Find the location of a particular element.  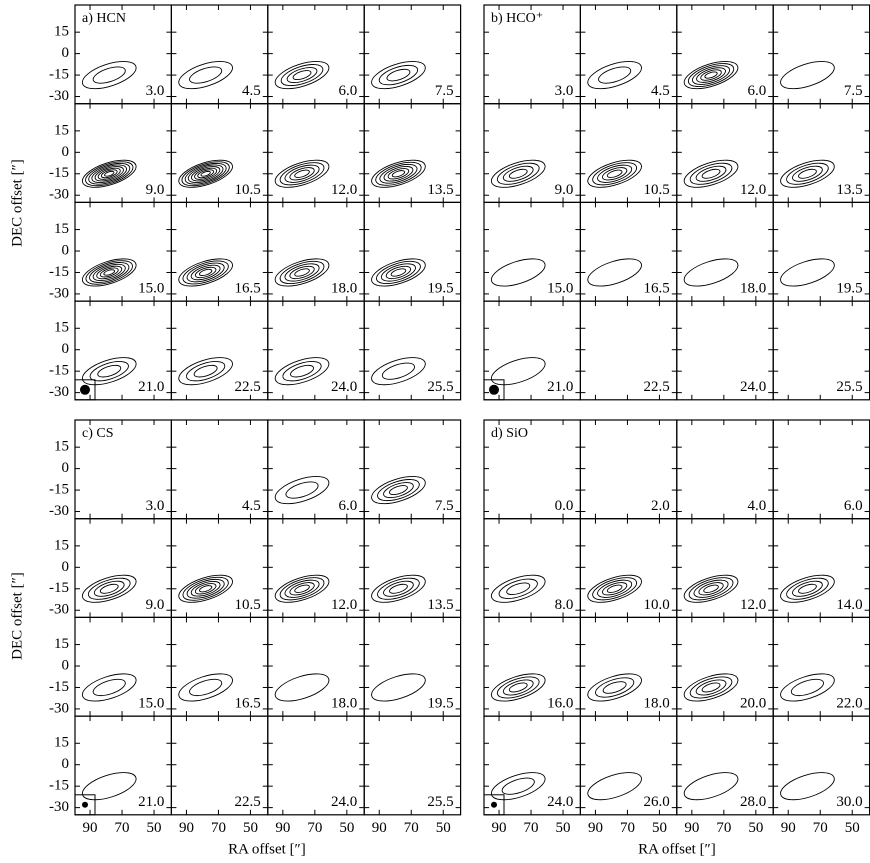

channel-velocity: 21.0 is located at coordinates (560, 387).